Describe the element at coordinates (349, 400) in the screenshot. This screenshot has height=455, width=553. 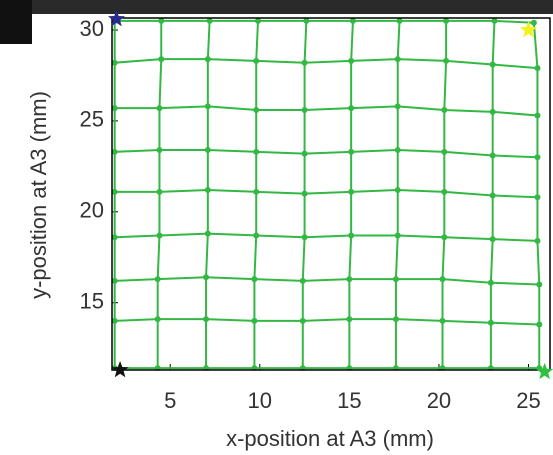
I see `x-tick-label: 15` at that location.